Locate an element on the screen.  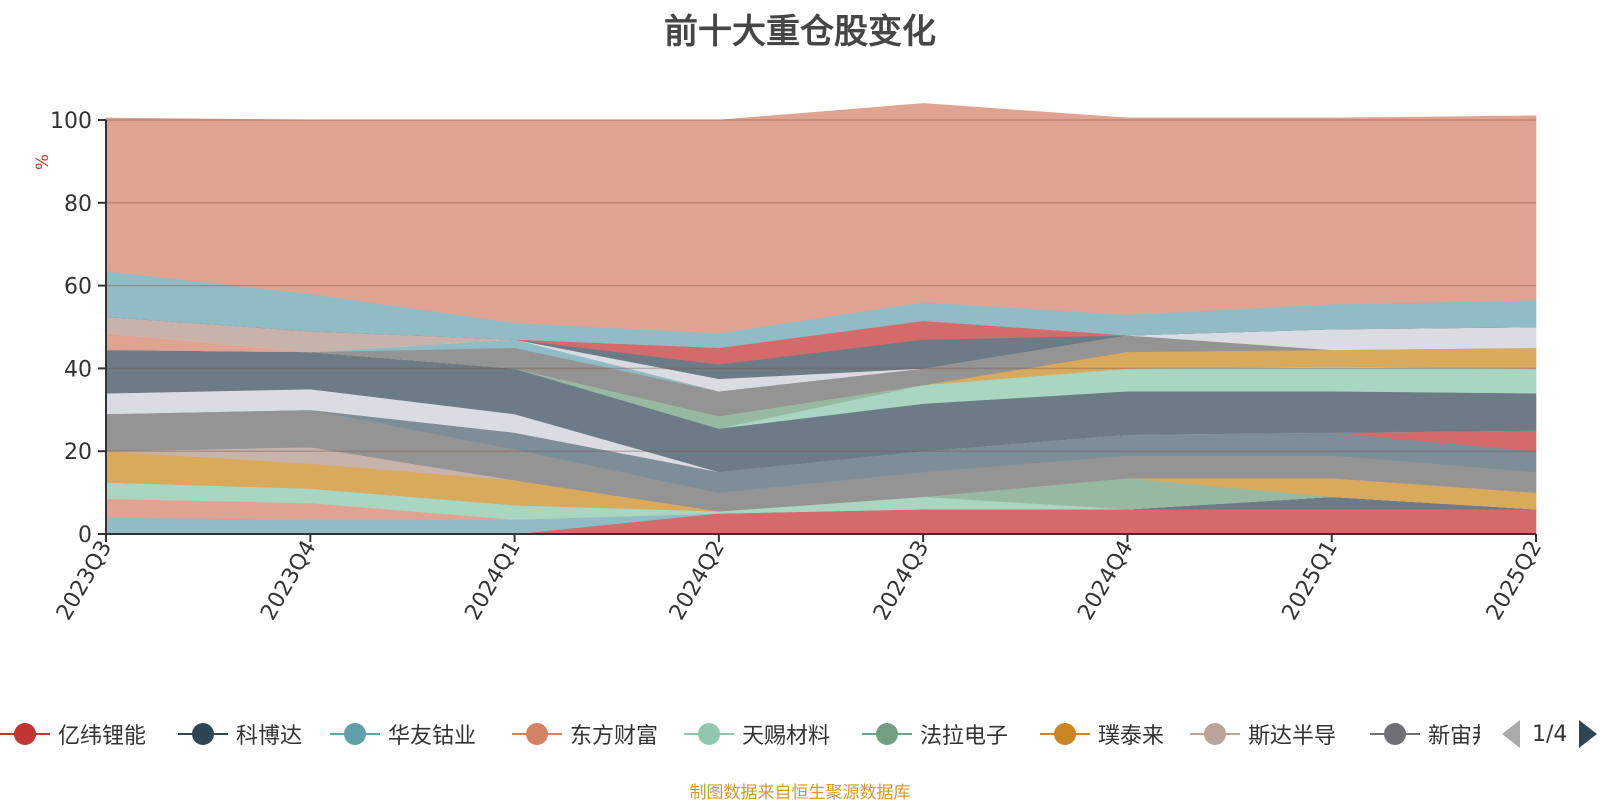
legend-label: 法拉电子 is located at coordinates (964, 736).